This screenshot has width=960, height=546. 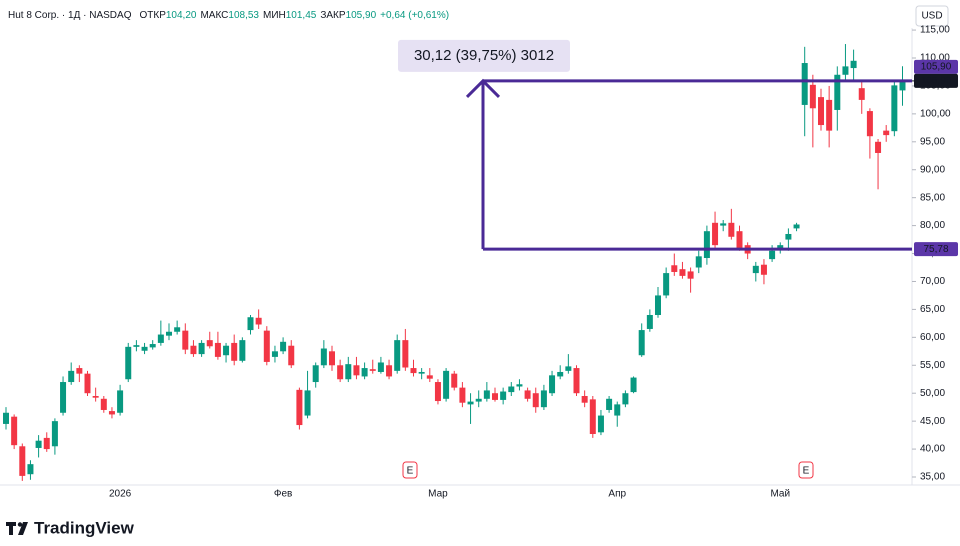 I want to click on y-tick-label: 90,00, so click(x=932, y=169).